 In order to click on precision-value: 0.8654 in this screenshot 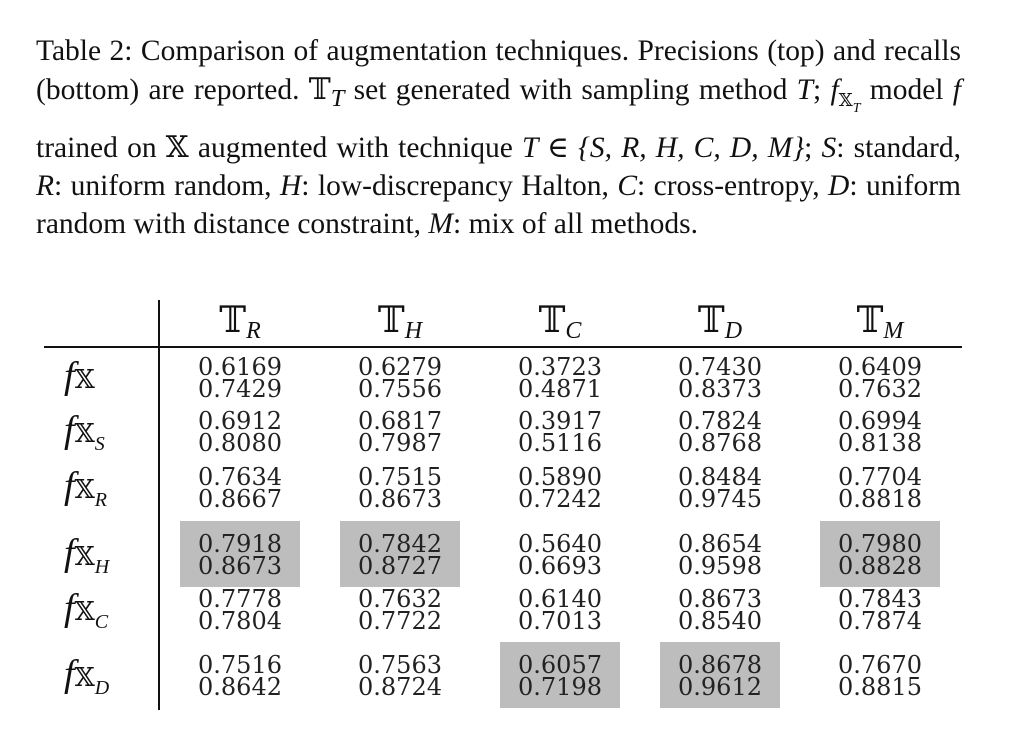, I will do `click(720, 544)`.